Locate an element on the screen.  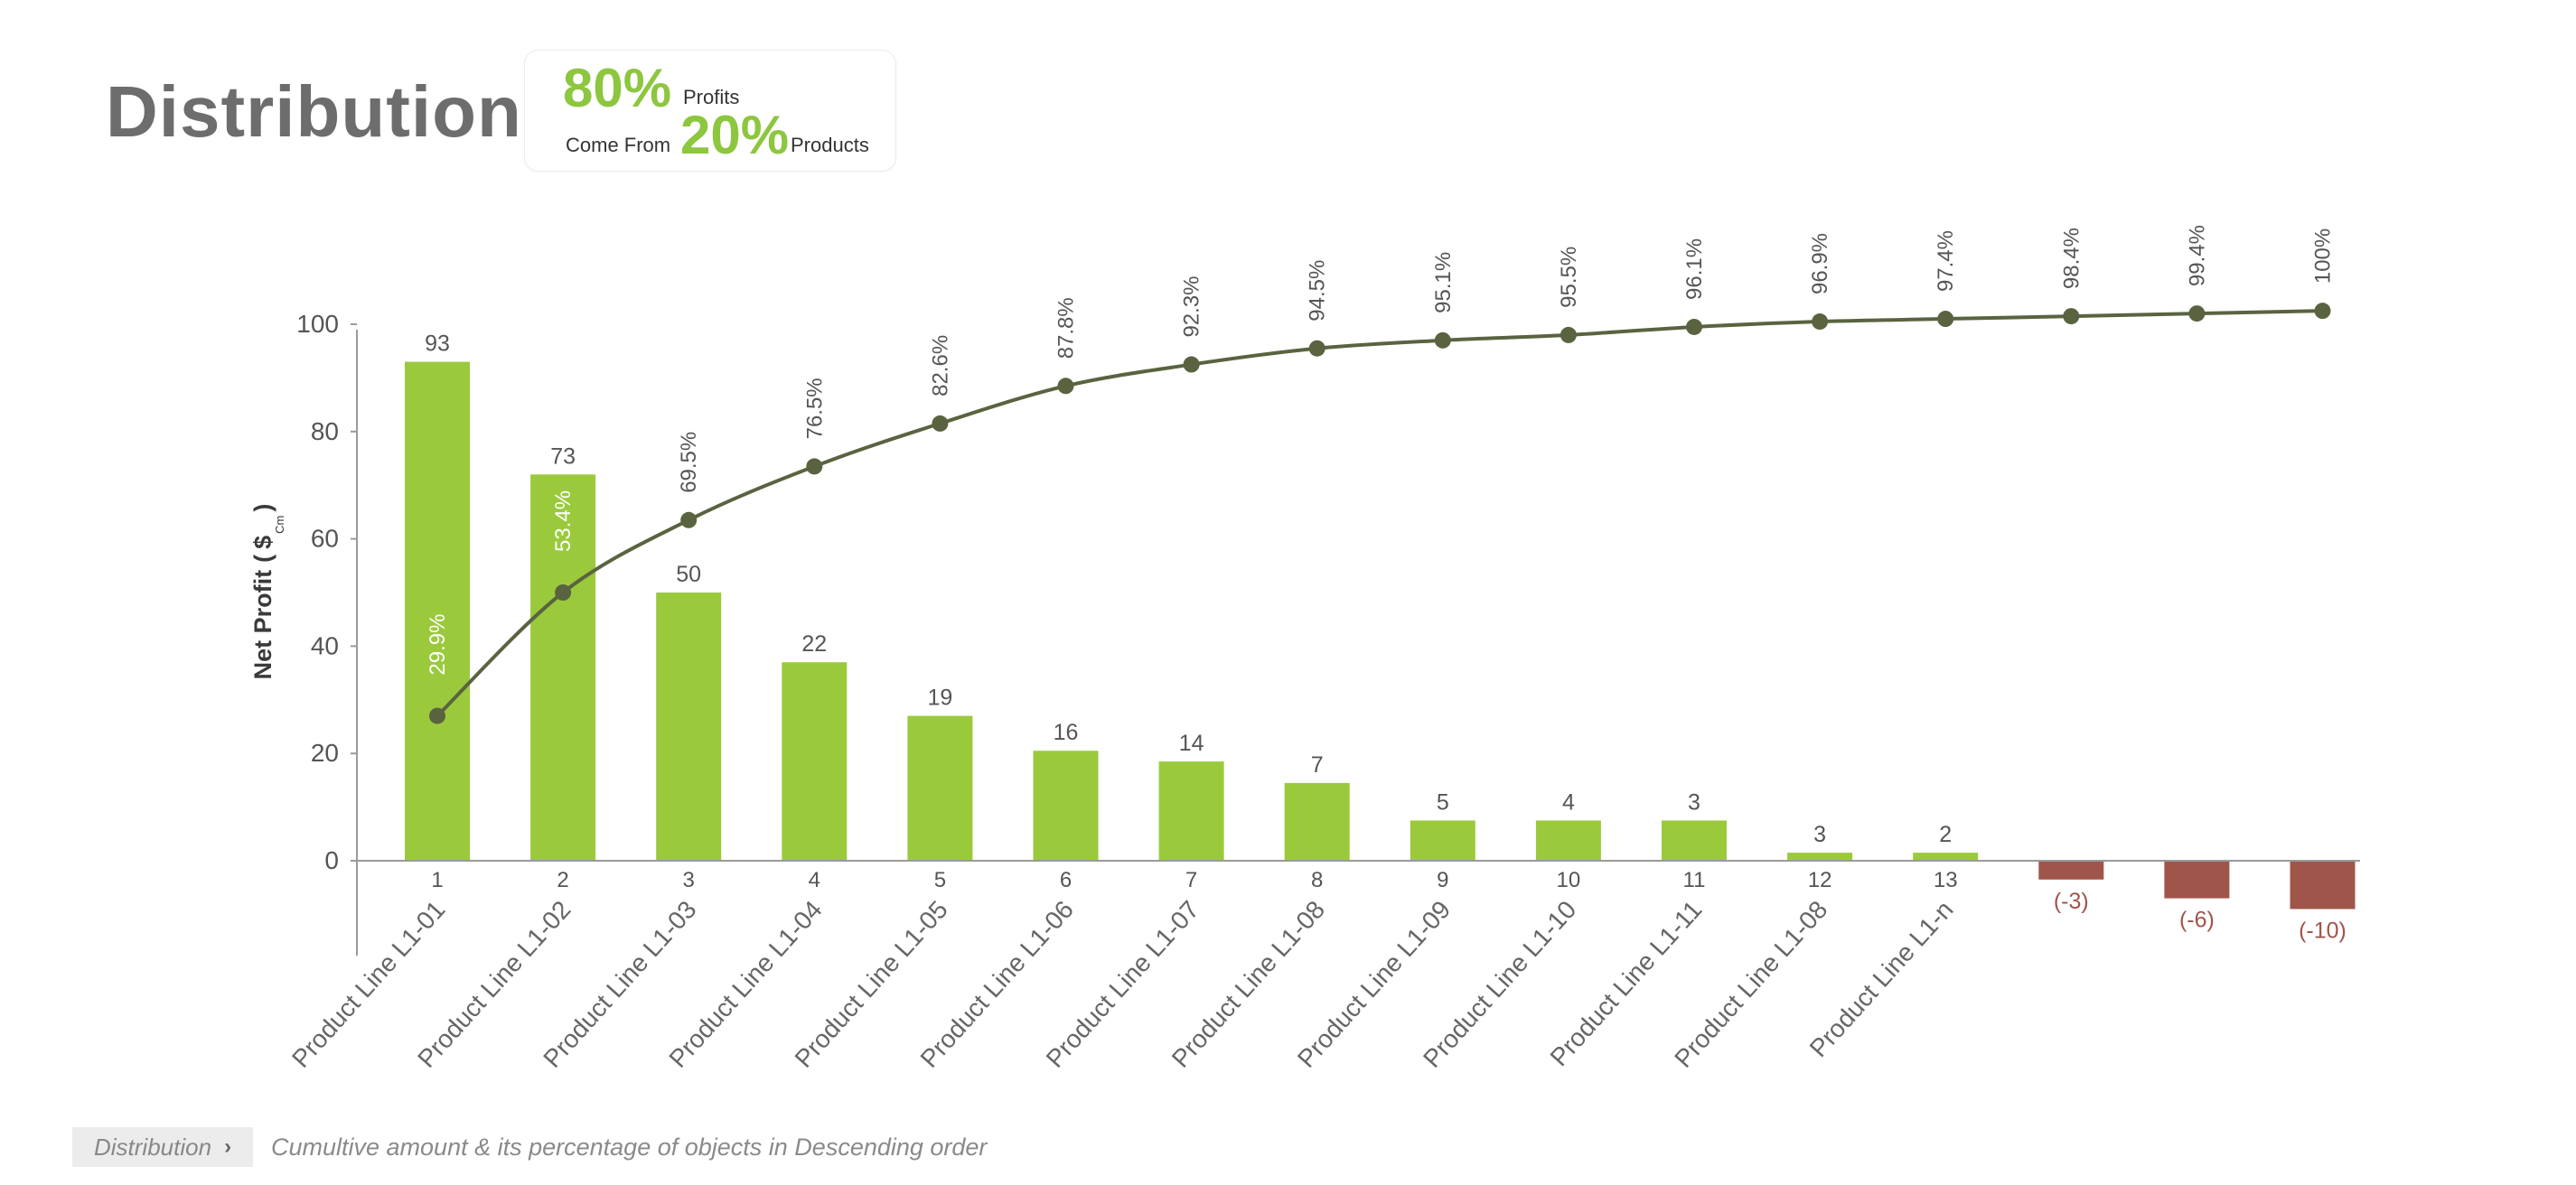
x-index-label: 9 is located at coordinates (1442, 880).